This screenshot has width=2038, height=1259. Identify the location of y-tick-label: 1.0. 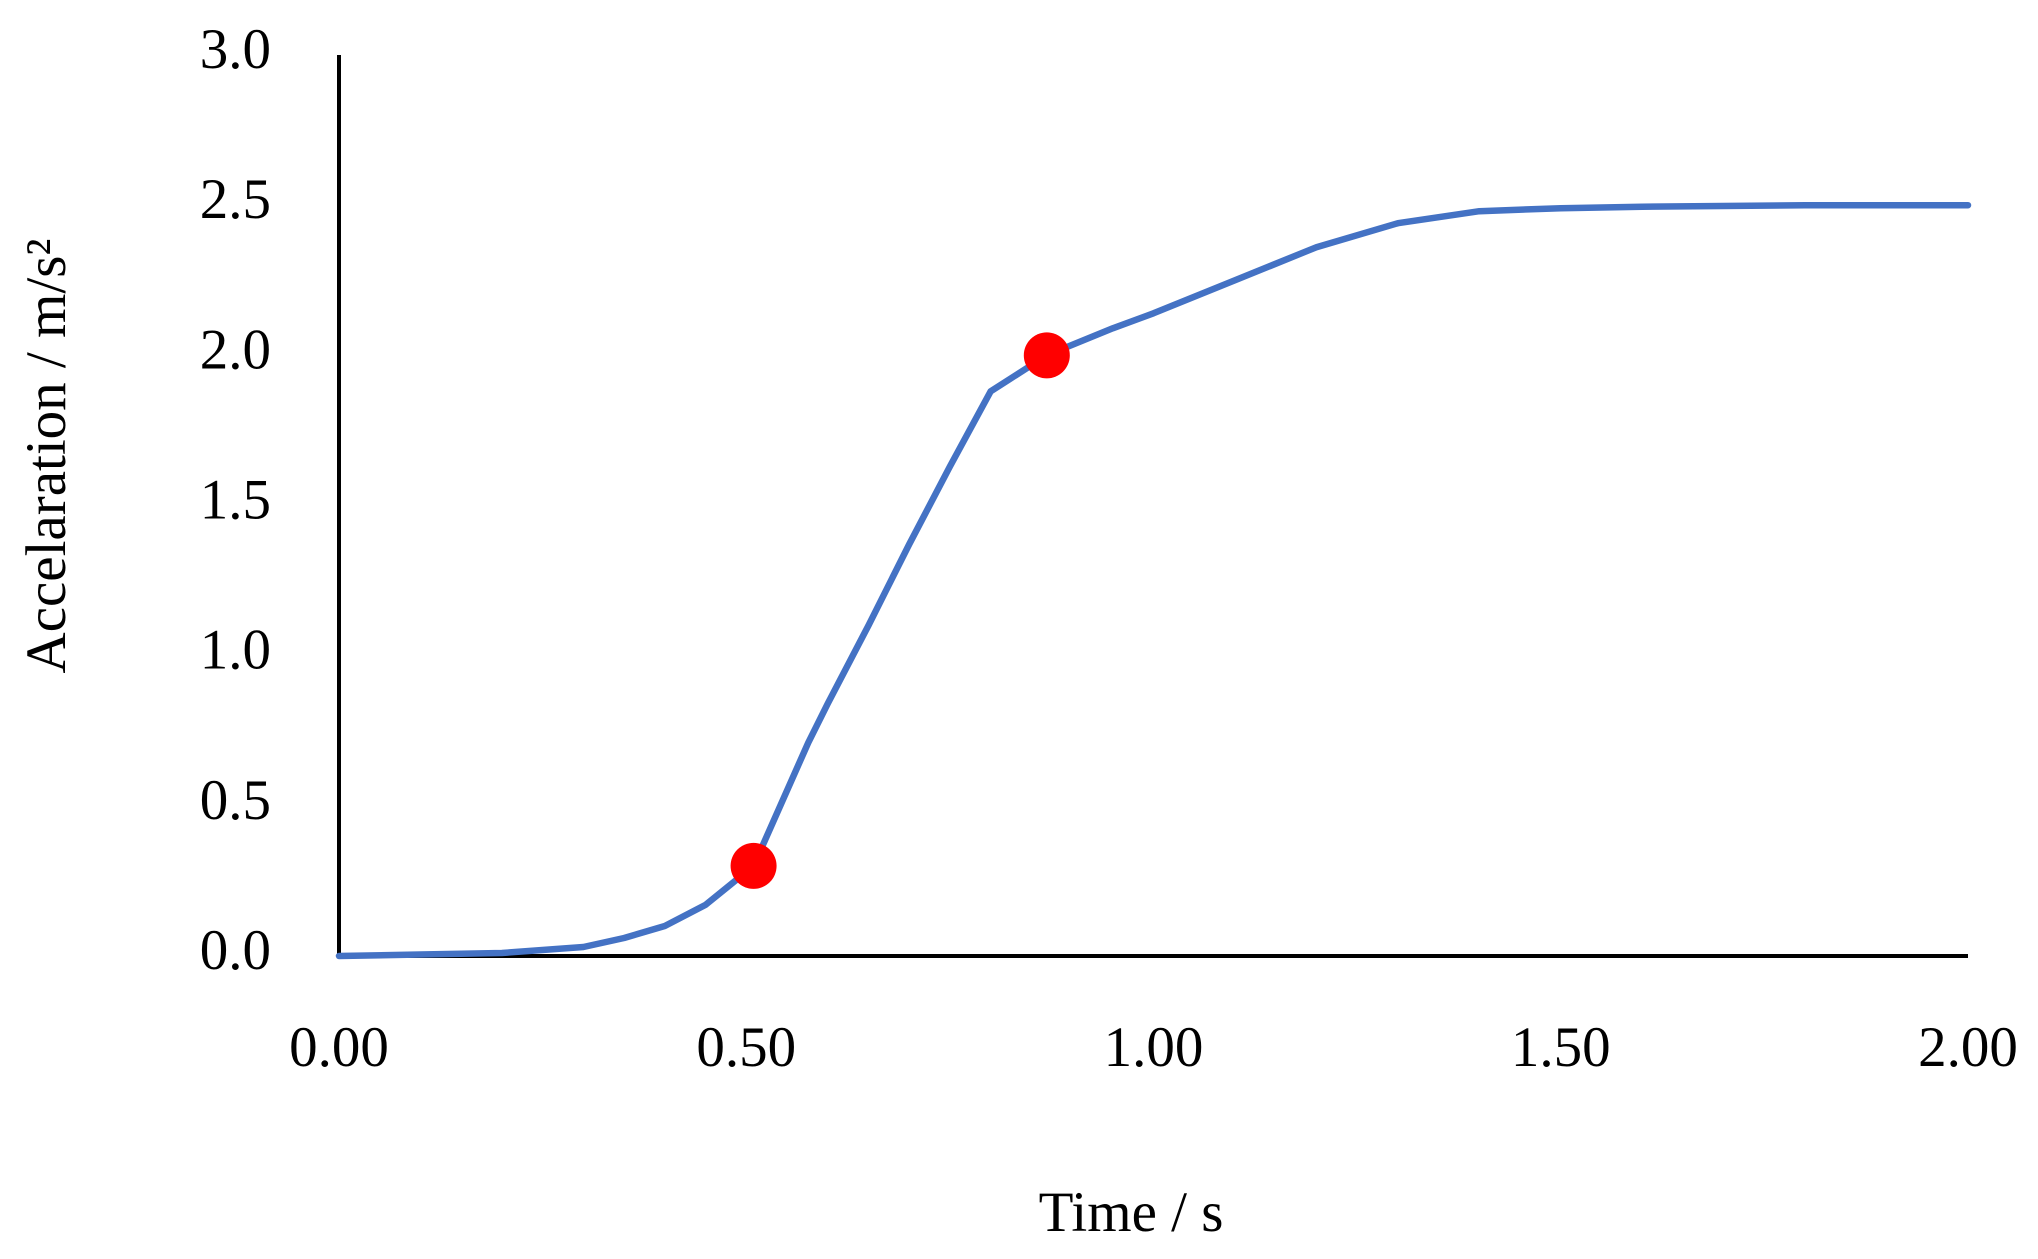
(235, 650).